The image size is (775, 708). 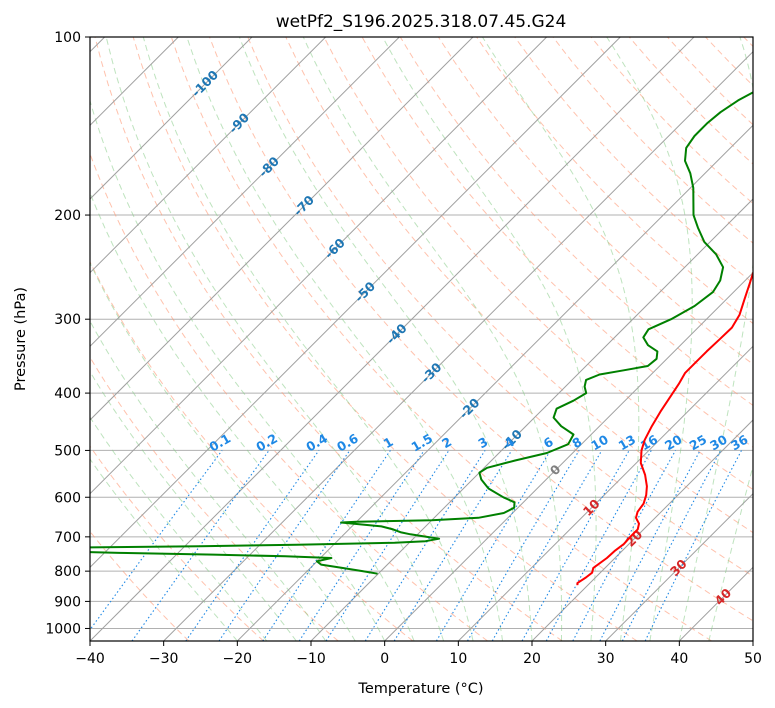 I want to click on chart-title: wetPf2_S196.2025.318.07.45.G24, so click(x=421, y=22).